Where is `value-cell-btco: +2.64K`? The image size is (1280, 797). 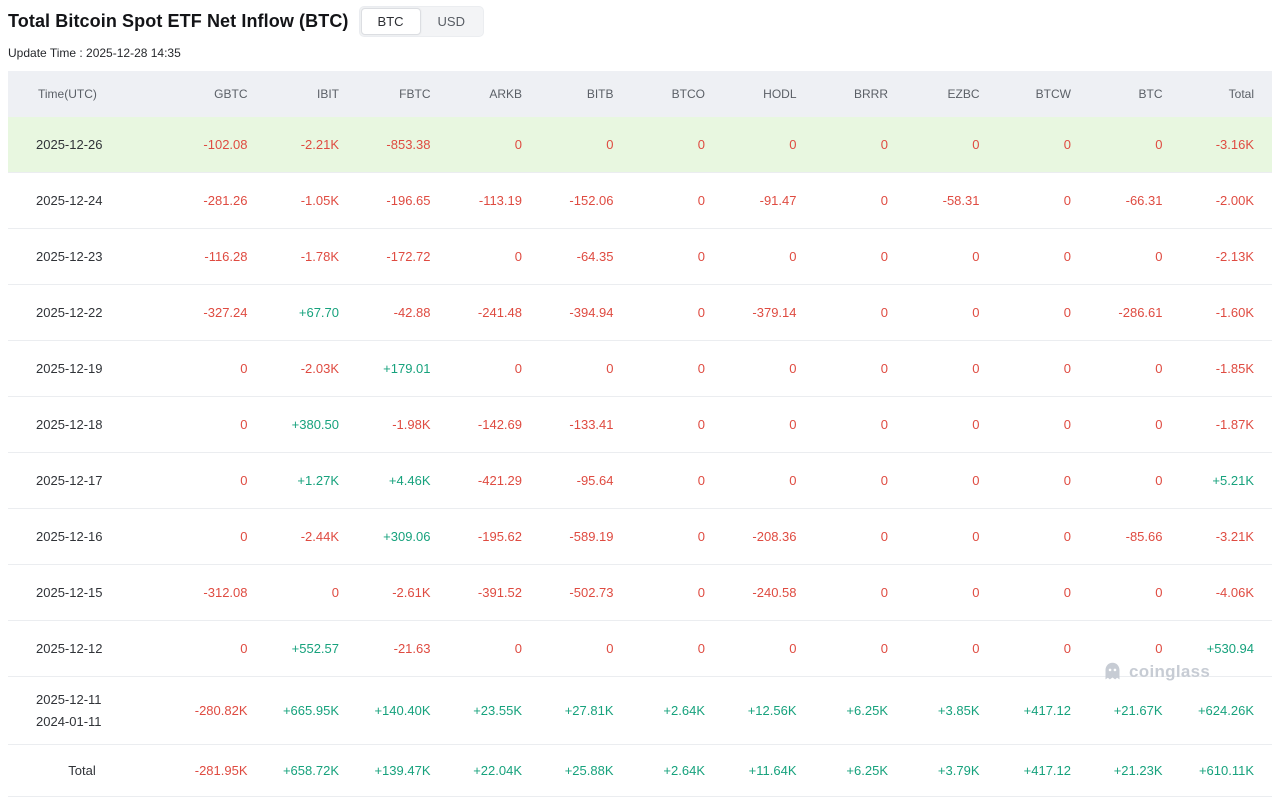 value-cell-btco: +2.64K is located at coordinates (677, 770).